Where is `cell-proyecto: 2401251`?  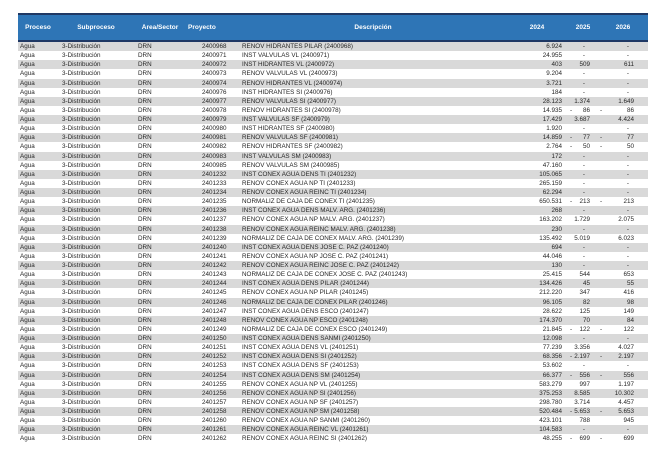
cell-proyecto: 2401251 is located at coordinates (214, 348).